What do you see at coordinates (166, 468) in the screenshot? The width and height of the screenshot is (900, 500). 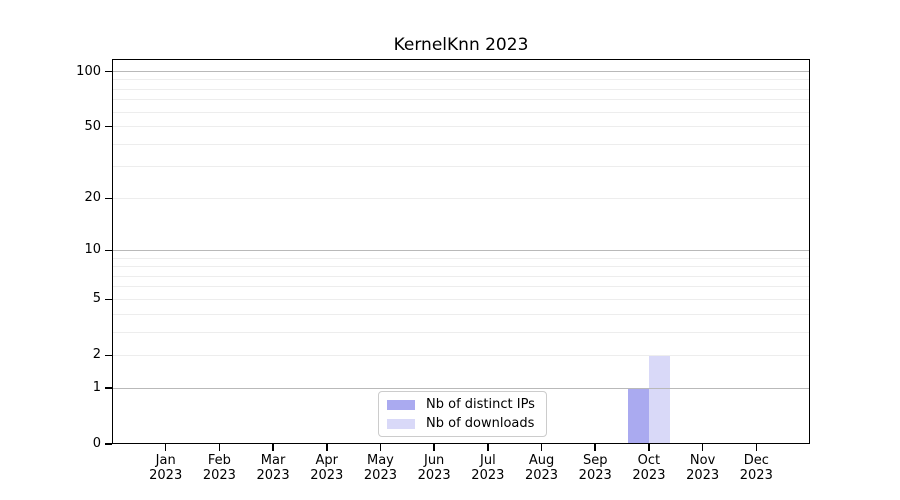 I see `x-tick-label: Jan 2023` at bounding box center [166, 468].